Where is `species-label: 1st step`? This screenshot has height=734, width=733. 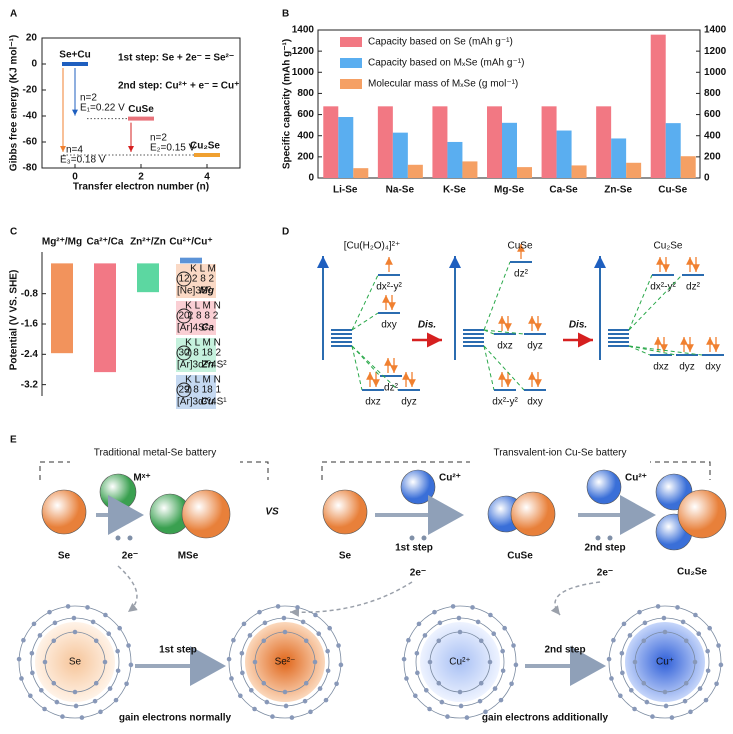 species-label: 1st step is located at coordinates (414, 548).